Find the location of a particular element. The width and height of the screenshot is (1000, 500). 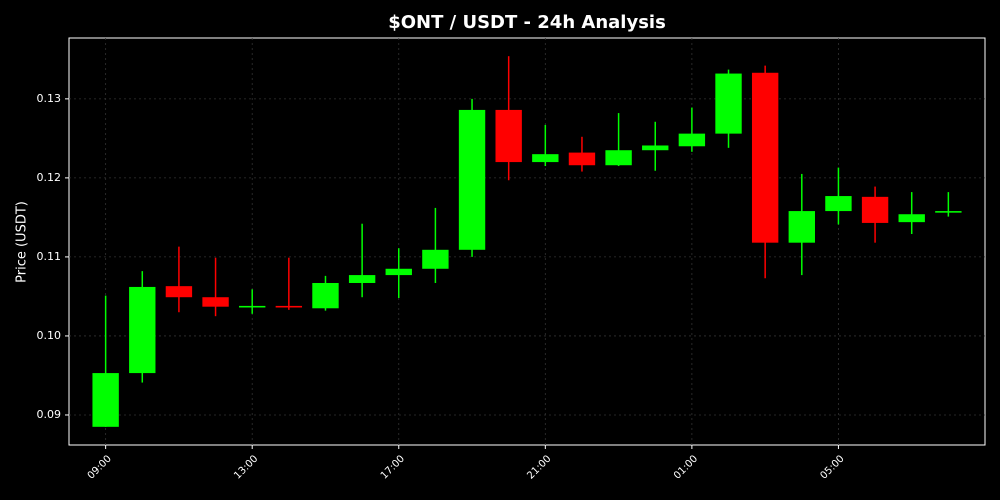

chart-title: $ONT / USDT - 24h Analysis is located at coordinates (527, 22).